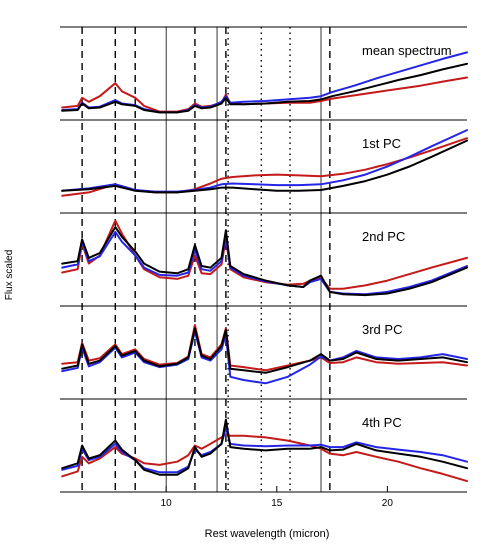  What do you see at coordinates (267, 534) in the screenshot?
I see `x-axis-title: Rest wavelength (micron)` at bounding box center [267, 534].